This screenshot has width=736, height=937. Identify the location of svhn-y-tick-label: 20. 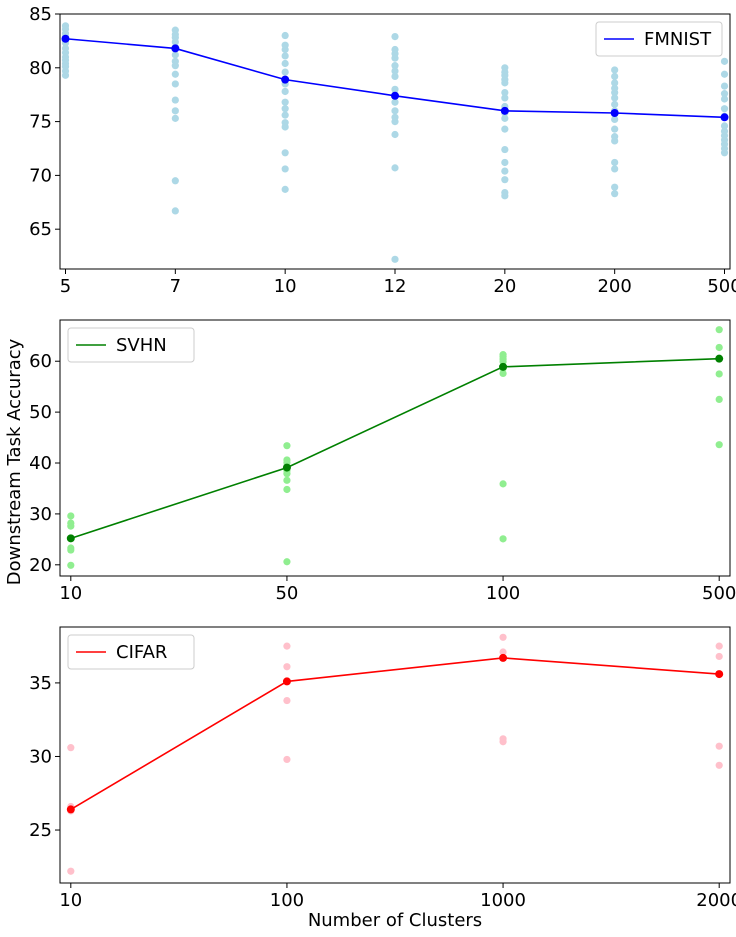
(40, 565).